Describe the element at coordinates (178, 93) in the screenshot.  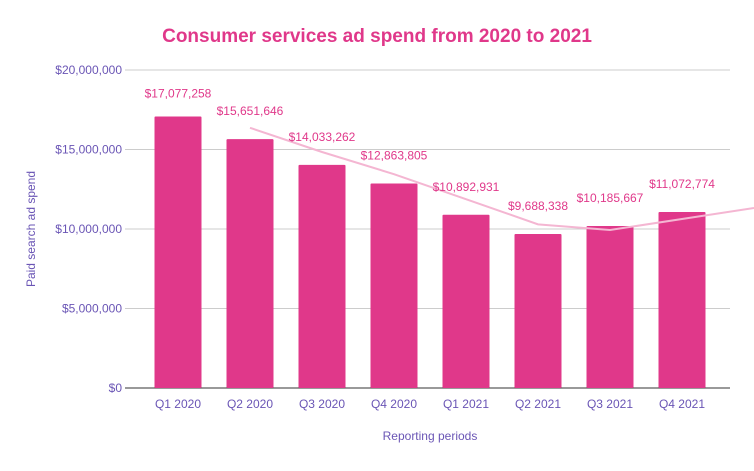
I see `data-label: $17,077,258` at that location.